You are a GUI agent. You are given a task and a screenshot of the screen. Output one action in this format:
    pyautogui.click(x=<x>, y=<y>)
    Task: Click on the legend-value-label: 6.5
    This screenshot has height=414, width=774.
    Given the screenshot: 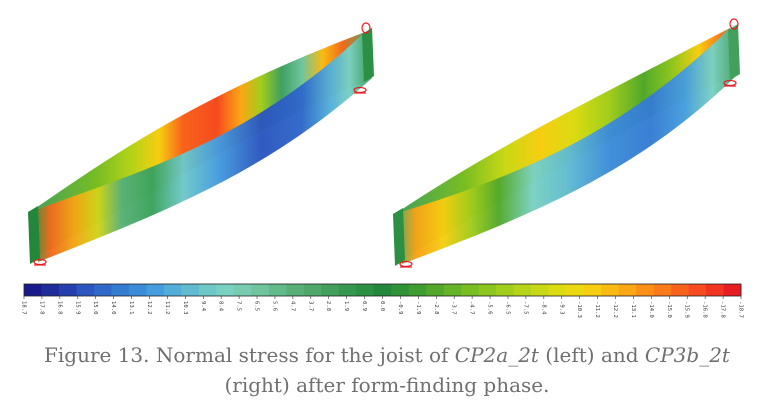 What is the action you would take?
    pyautogui.click(x=257, y=306)
    